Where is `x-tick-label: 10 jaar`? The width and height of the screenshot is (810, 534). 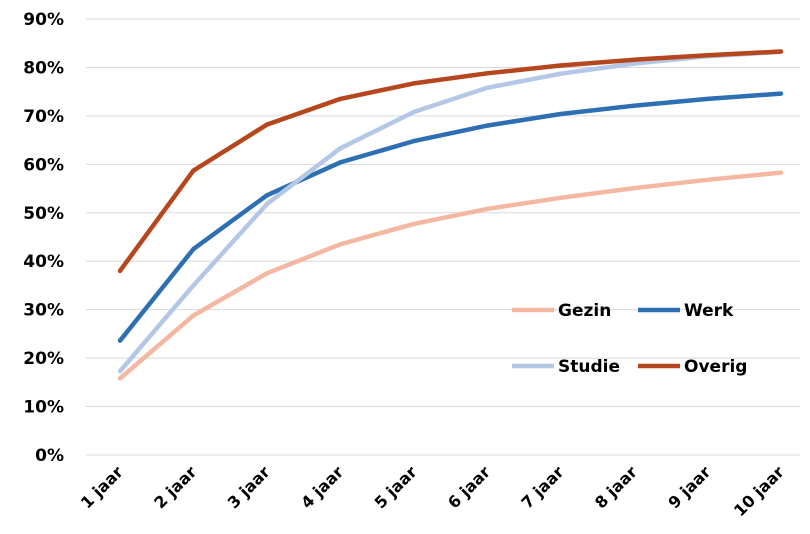
x-tick-label: 10 jaar is located at coordinates (759, 491).